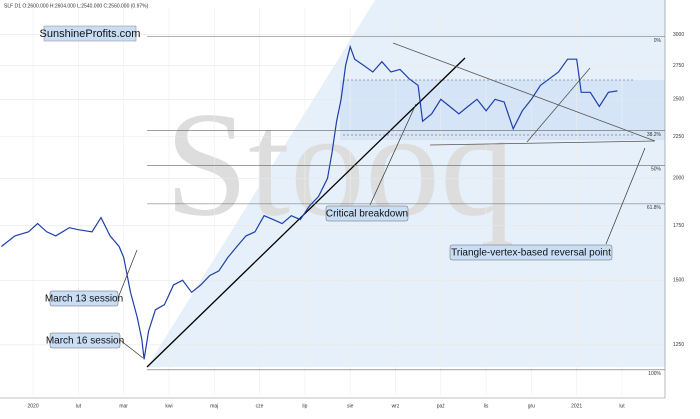 The height and width of the screenshot is (419, 700). What do you see at coordinates (168, 406) in the screenshot?
I see `x-tick-label: kwi` at bounding box center [168, 406].